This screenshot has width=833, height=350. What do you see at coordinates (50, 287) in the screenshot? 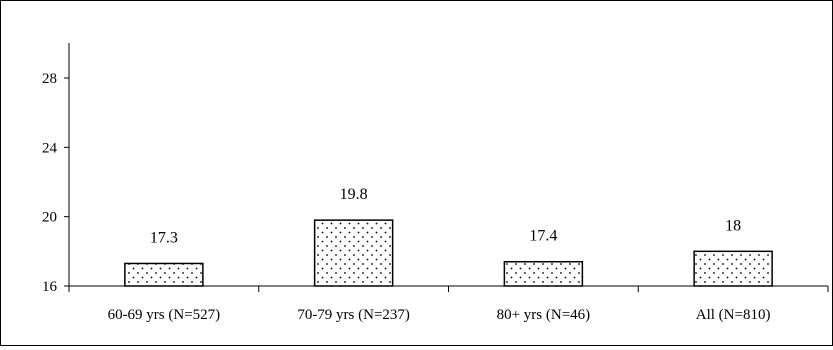
I see `y-tick-label: 16` at bounding box center [50, 287].